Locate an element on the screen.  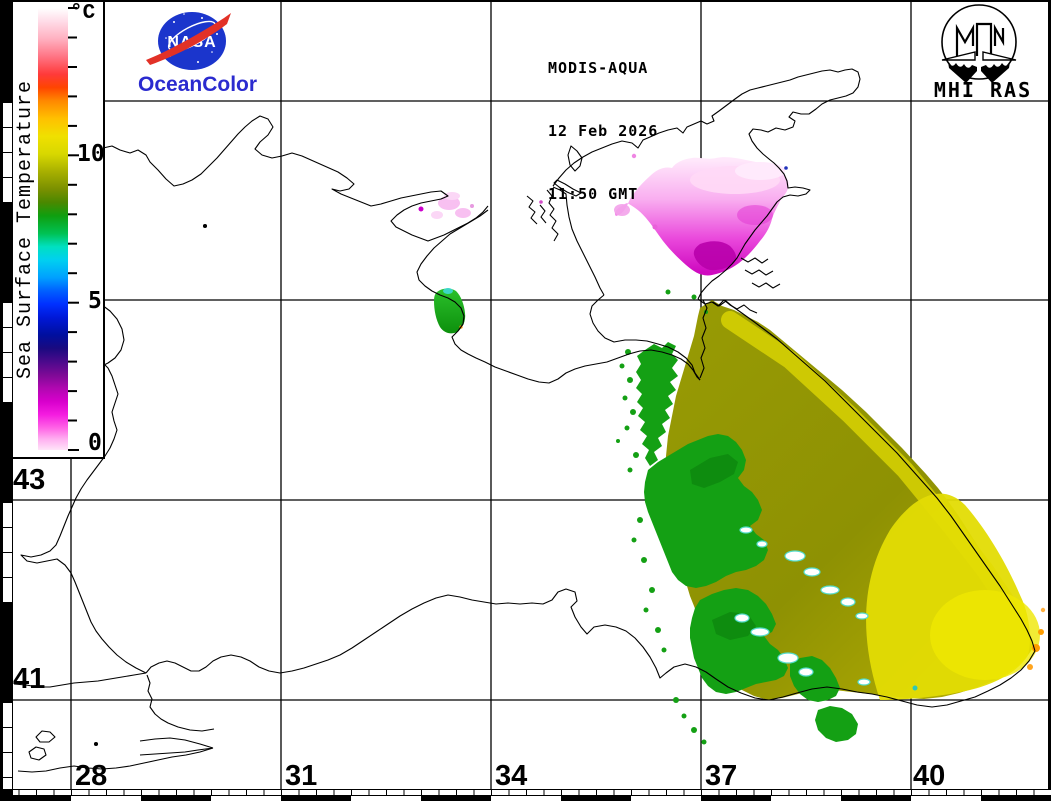
coast-kerch-strait is located at coordinates (703, 339).